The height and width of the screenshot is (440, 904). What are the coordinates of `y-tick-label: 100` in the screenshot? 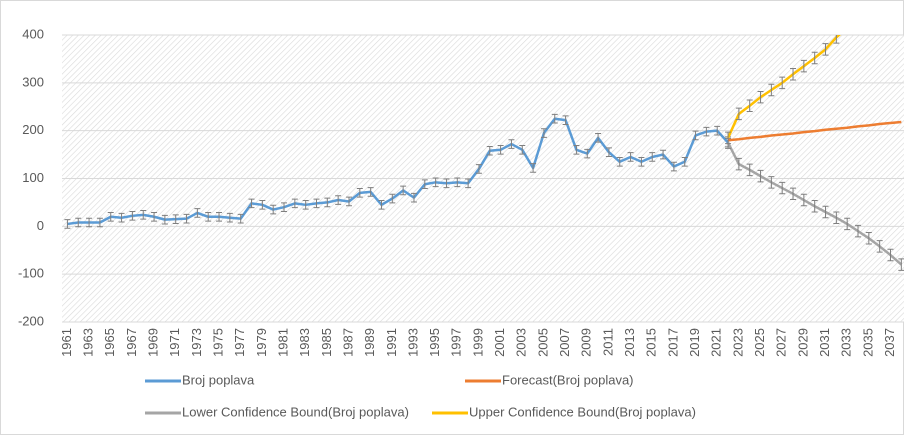 It's located at (33, 177).